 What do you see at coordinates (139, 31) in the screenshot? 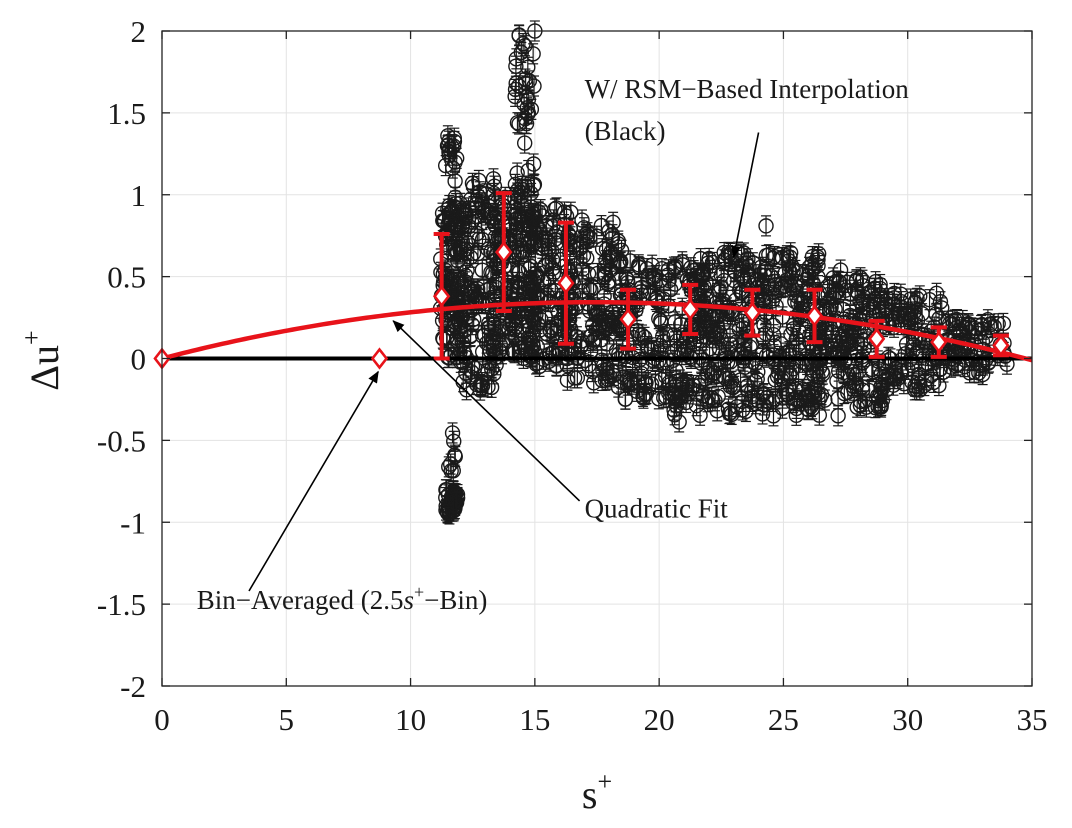
I see `y-tick-label: 2` at bounding box center [139, 31].